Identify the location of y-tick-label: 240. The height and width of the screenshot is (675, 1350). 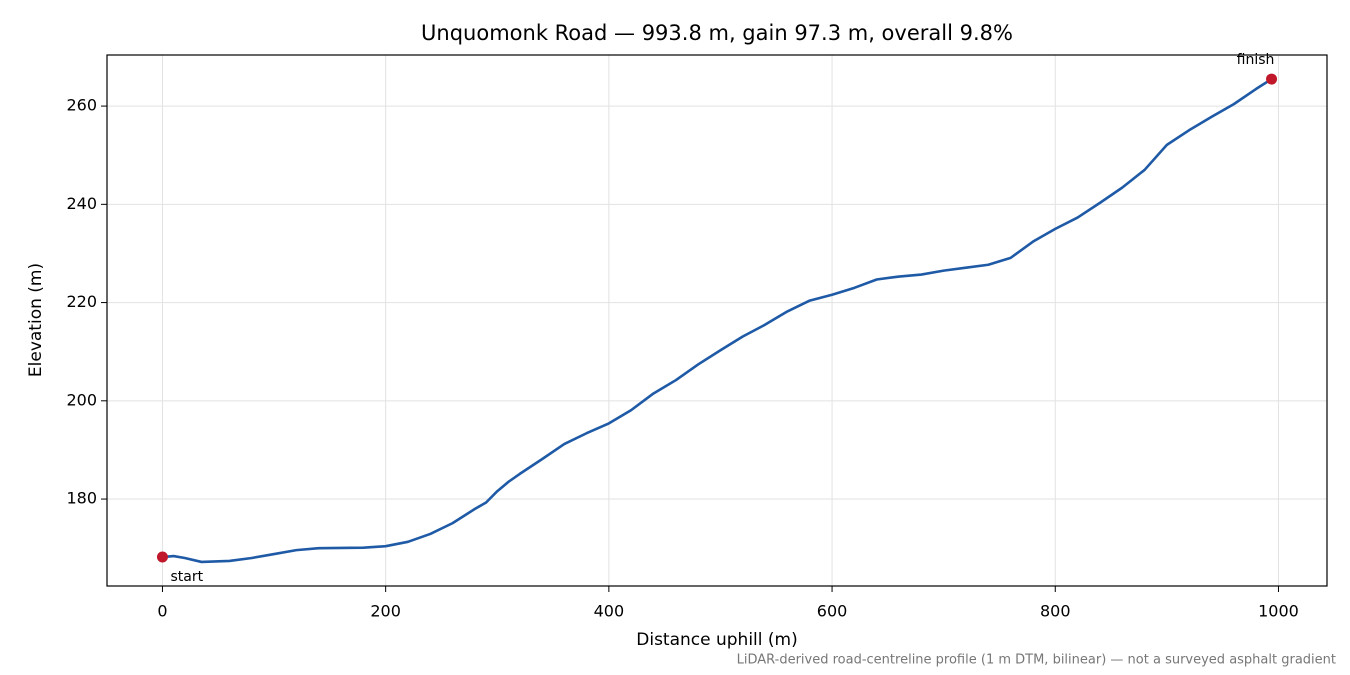
(81, 203).